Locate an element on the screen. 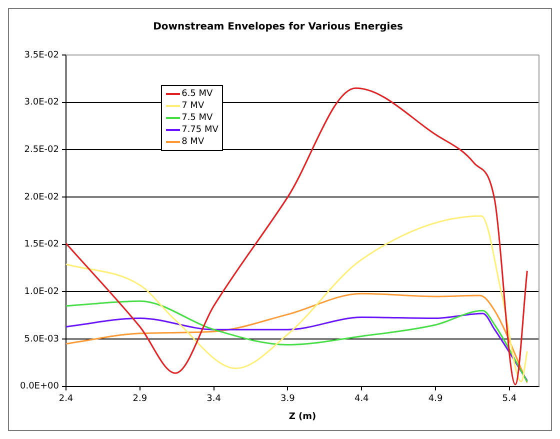  y-tick-label: 3.0E-02 is located at coordinates (41, 103).